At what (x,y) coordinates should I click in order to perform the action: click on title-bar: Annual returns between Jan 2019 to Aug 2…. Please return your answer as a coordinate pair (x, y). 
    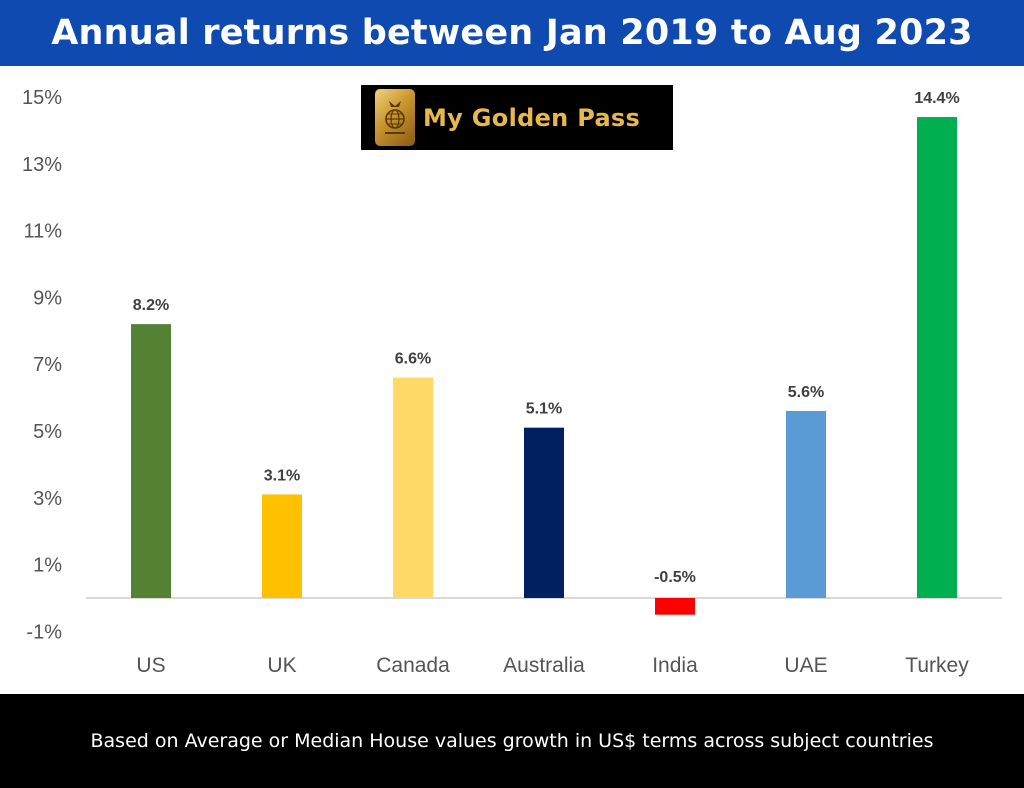
    Looking at the image, I should click on (512, 33).